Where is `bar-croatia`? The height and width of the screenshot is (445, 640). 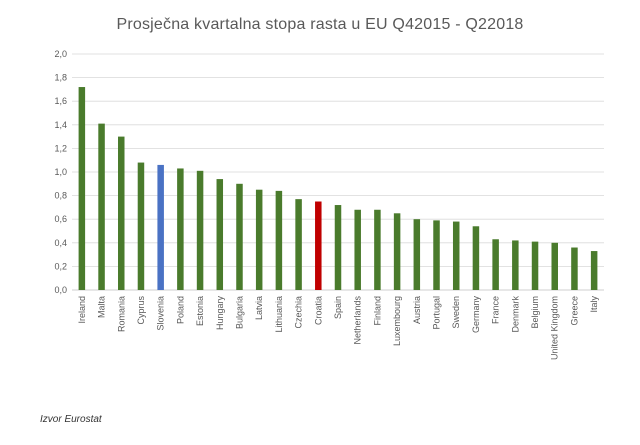 bar-croatia is located at coordinates (318, 245).